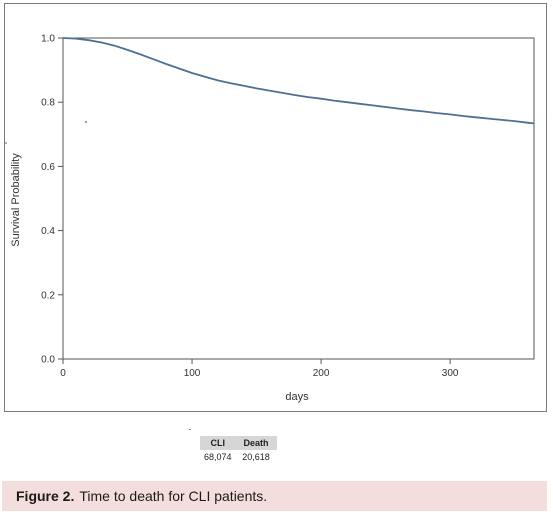 The height and width of the screenshot is (515, 553). I want to click on summary-table: CLI Death 68,074 20,618, so click(238, 450).